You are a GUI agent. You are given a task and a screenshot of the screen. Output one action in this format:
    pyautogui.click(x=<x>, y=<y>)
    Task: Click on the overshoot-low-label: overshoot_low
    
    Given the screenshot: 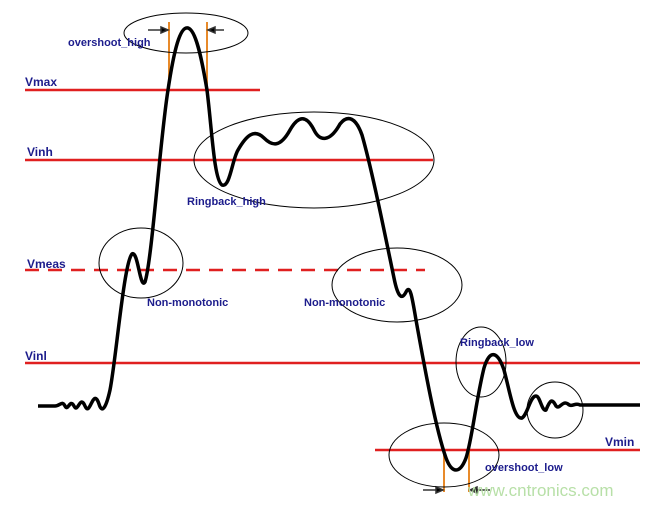 What is the action you would take?
    pyautogui.click(x=524, y=468)
    